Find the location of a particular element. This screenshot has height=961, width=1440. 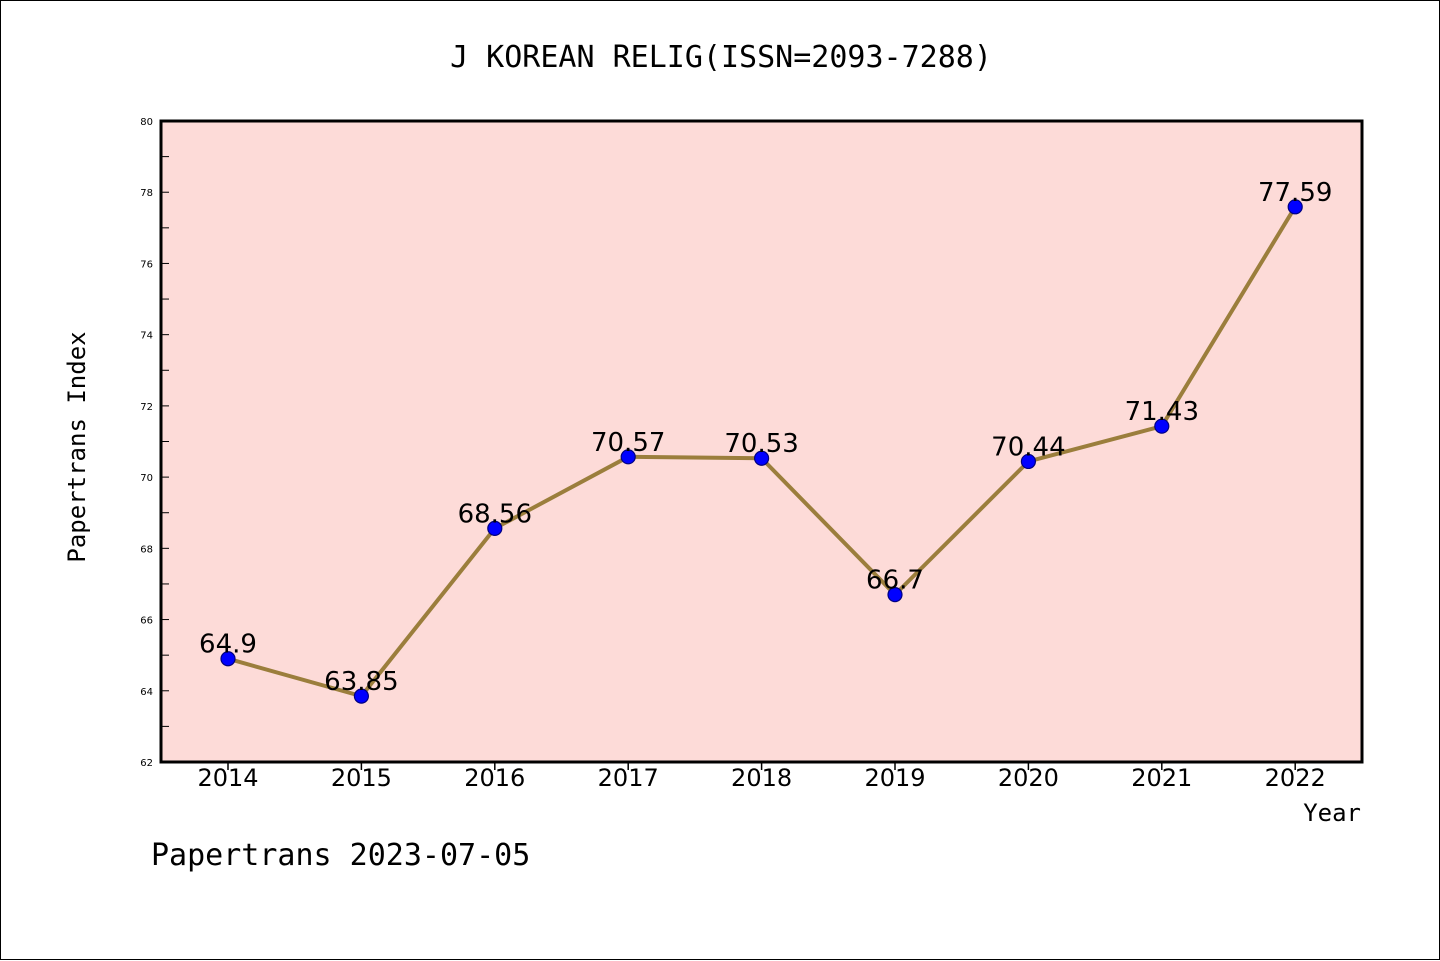

x-tick-label: 2017 is located at coordinates (628, 778).